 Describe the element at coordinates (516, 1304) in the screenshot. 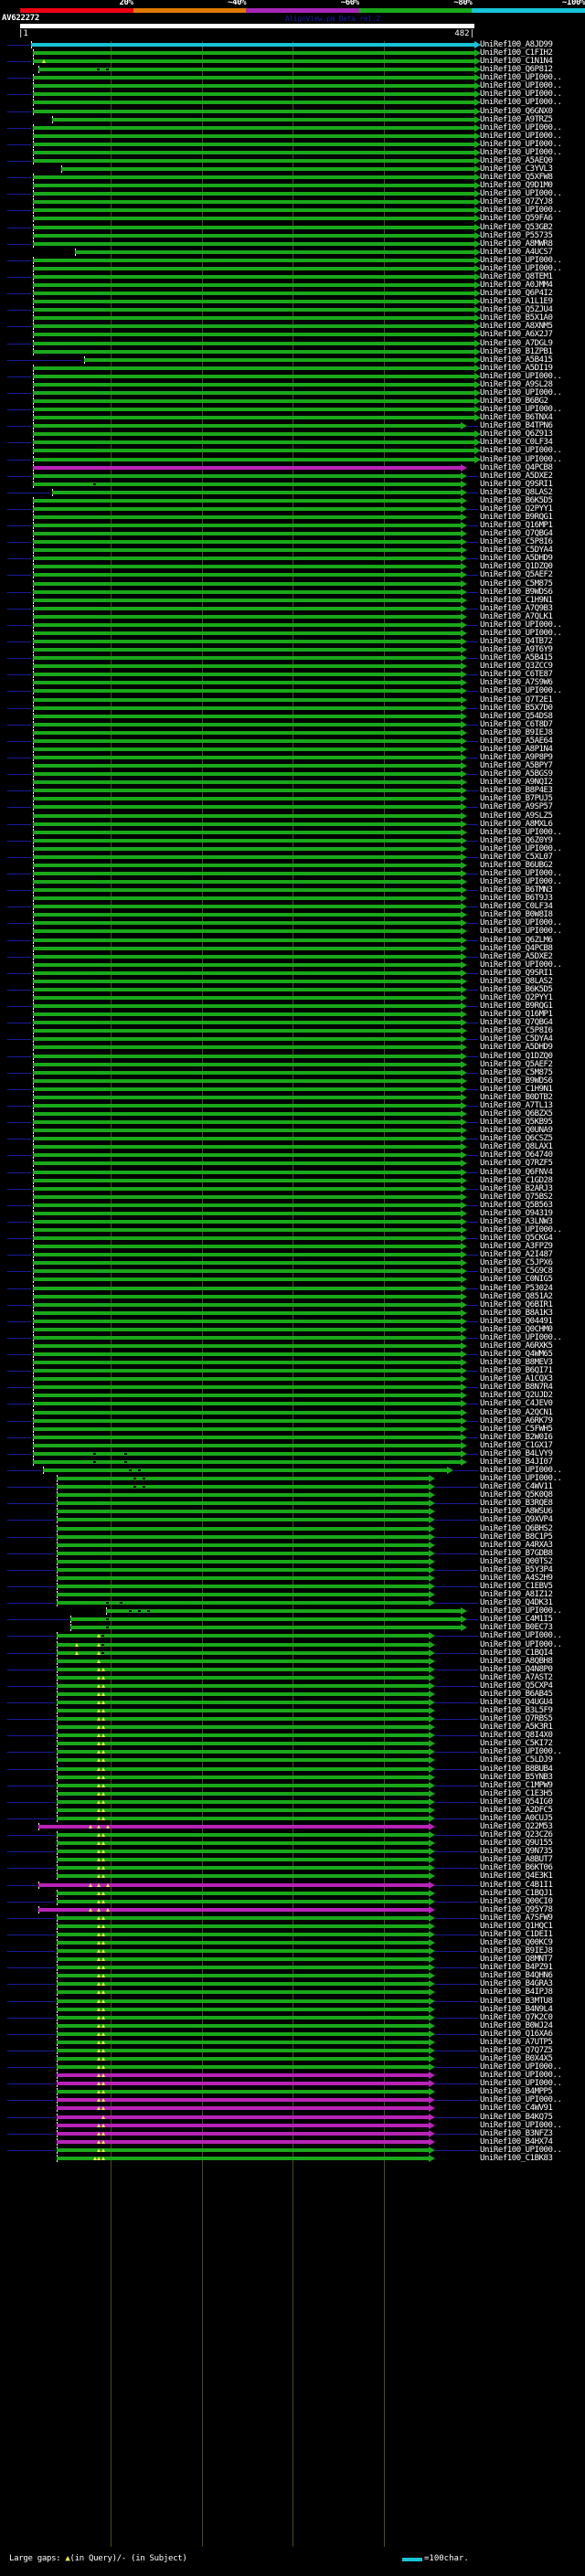

I see `hit-accession-label: UniRef100_Q6BIR1` at that location.